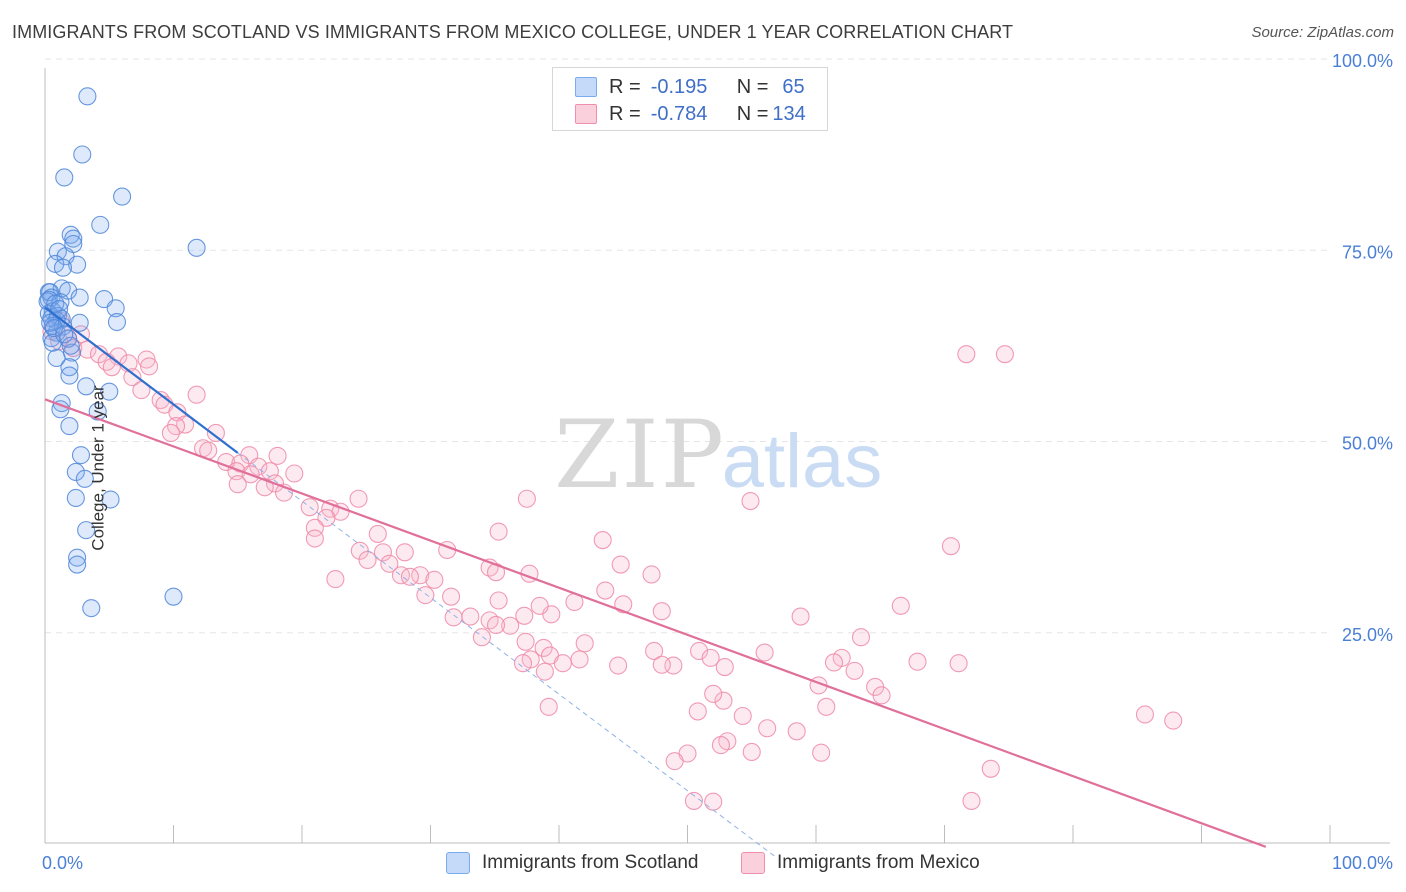 Image resolution: width=1406 pixels, height=892 pixels. Describe the element at coordinates (62, 863) in the screenshot. I see `x-tick-label-left: 0.0%` at that location.